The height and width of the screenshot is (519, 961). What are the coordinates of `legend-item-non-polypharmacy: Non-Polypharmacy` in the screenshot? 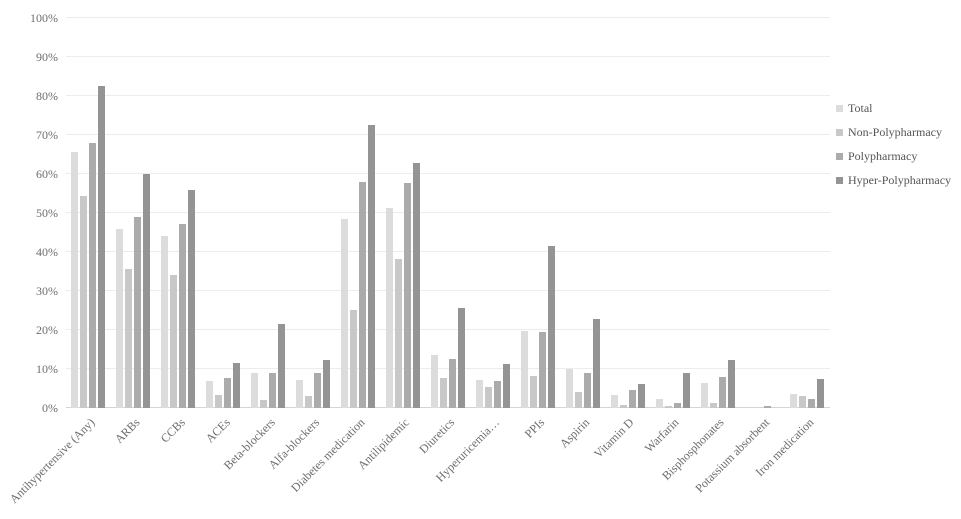 It's located at (893, 132).